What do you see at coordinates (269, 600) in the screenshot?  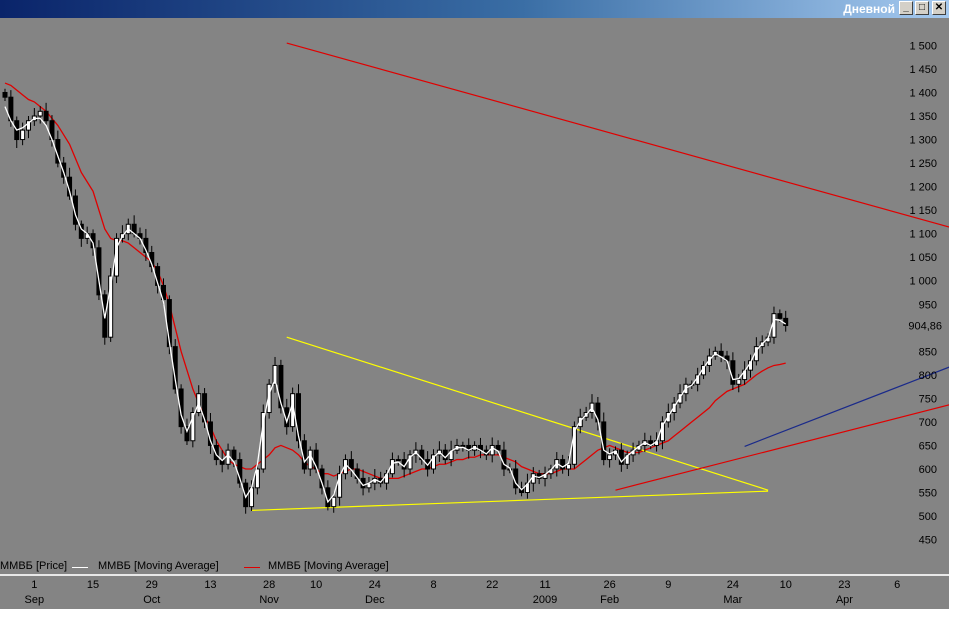 I see `x-tick-month: Nov` at bounding box center [269, 600].